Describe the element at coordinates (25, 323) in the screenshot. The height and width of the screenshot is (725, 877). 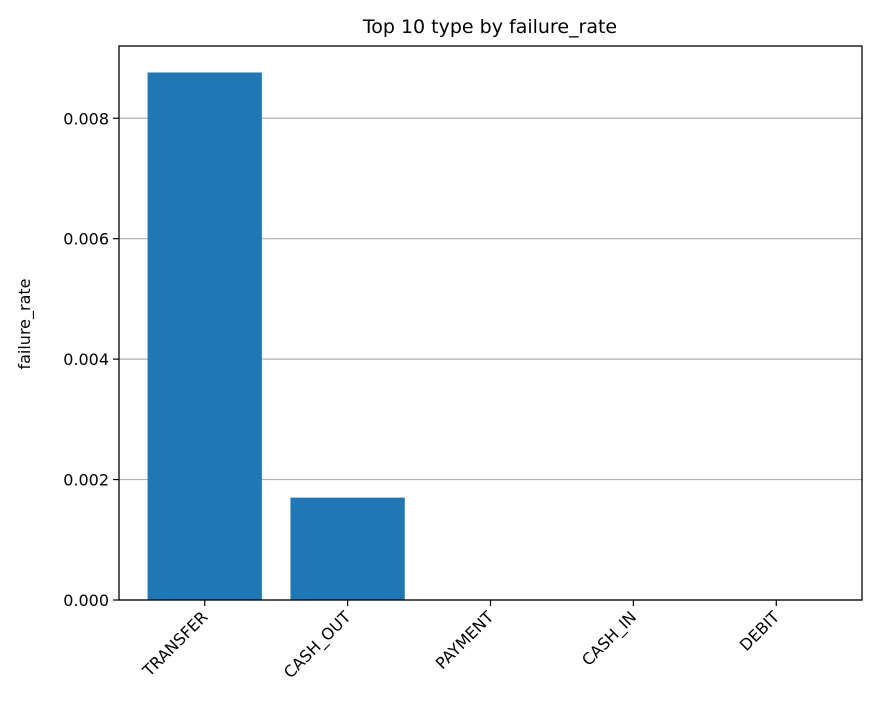
I see `y-axis-label: failure_rate` at that location.